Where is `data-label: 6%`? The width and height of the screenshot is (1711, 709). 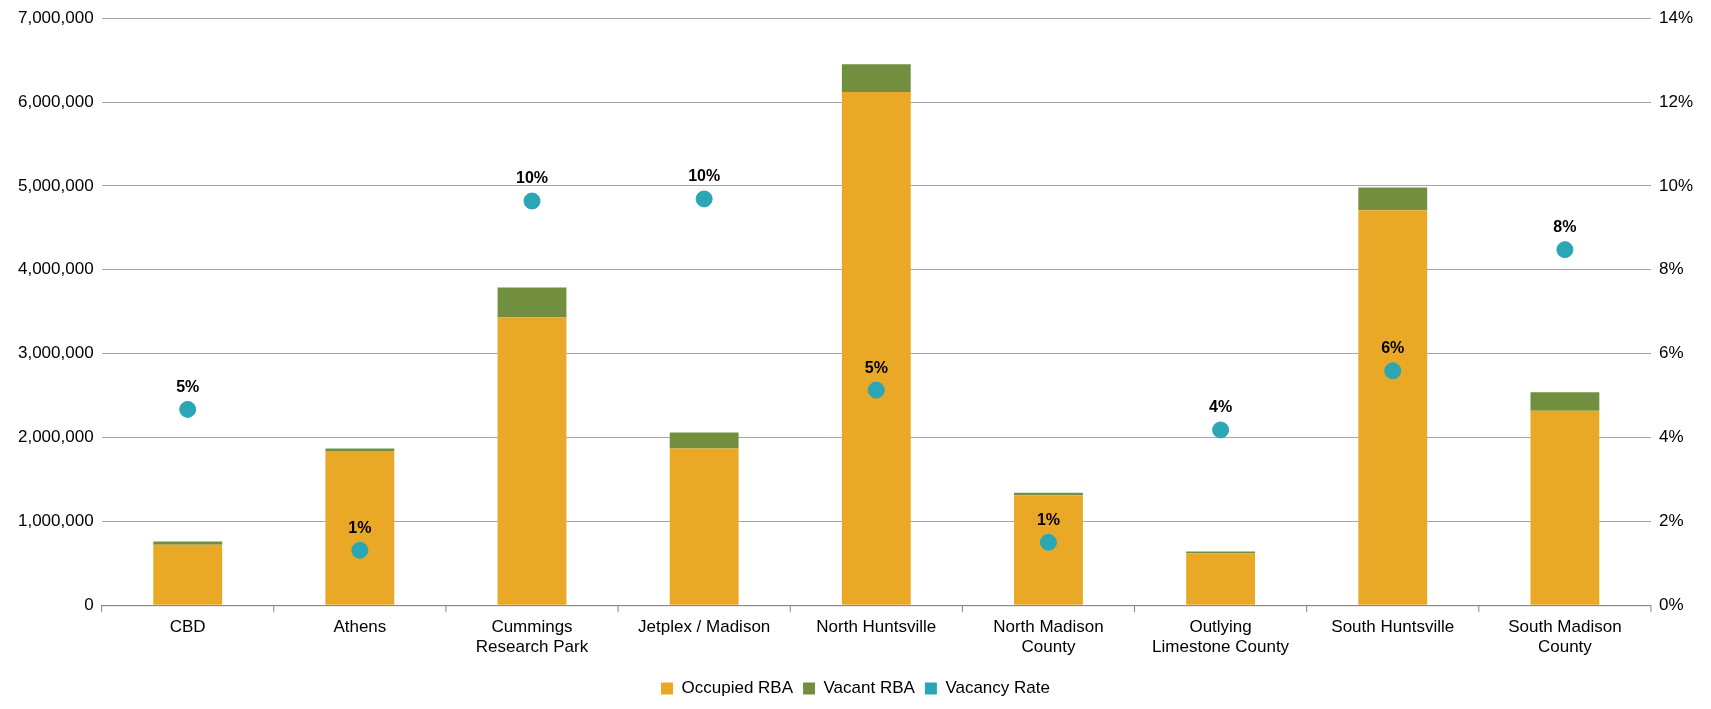
data-label: 6% is located at coordinates (1393, 348).